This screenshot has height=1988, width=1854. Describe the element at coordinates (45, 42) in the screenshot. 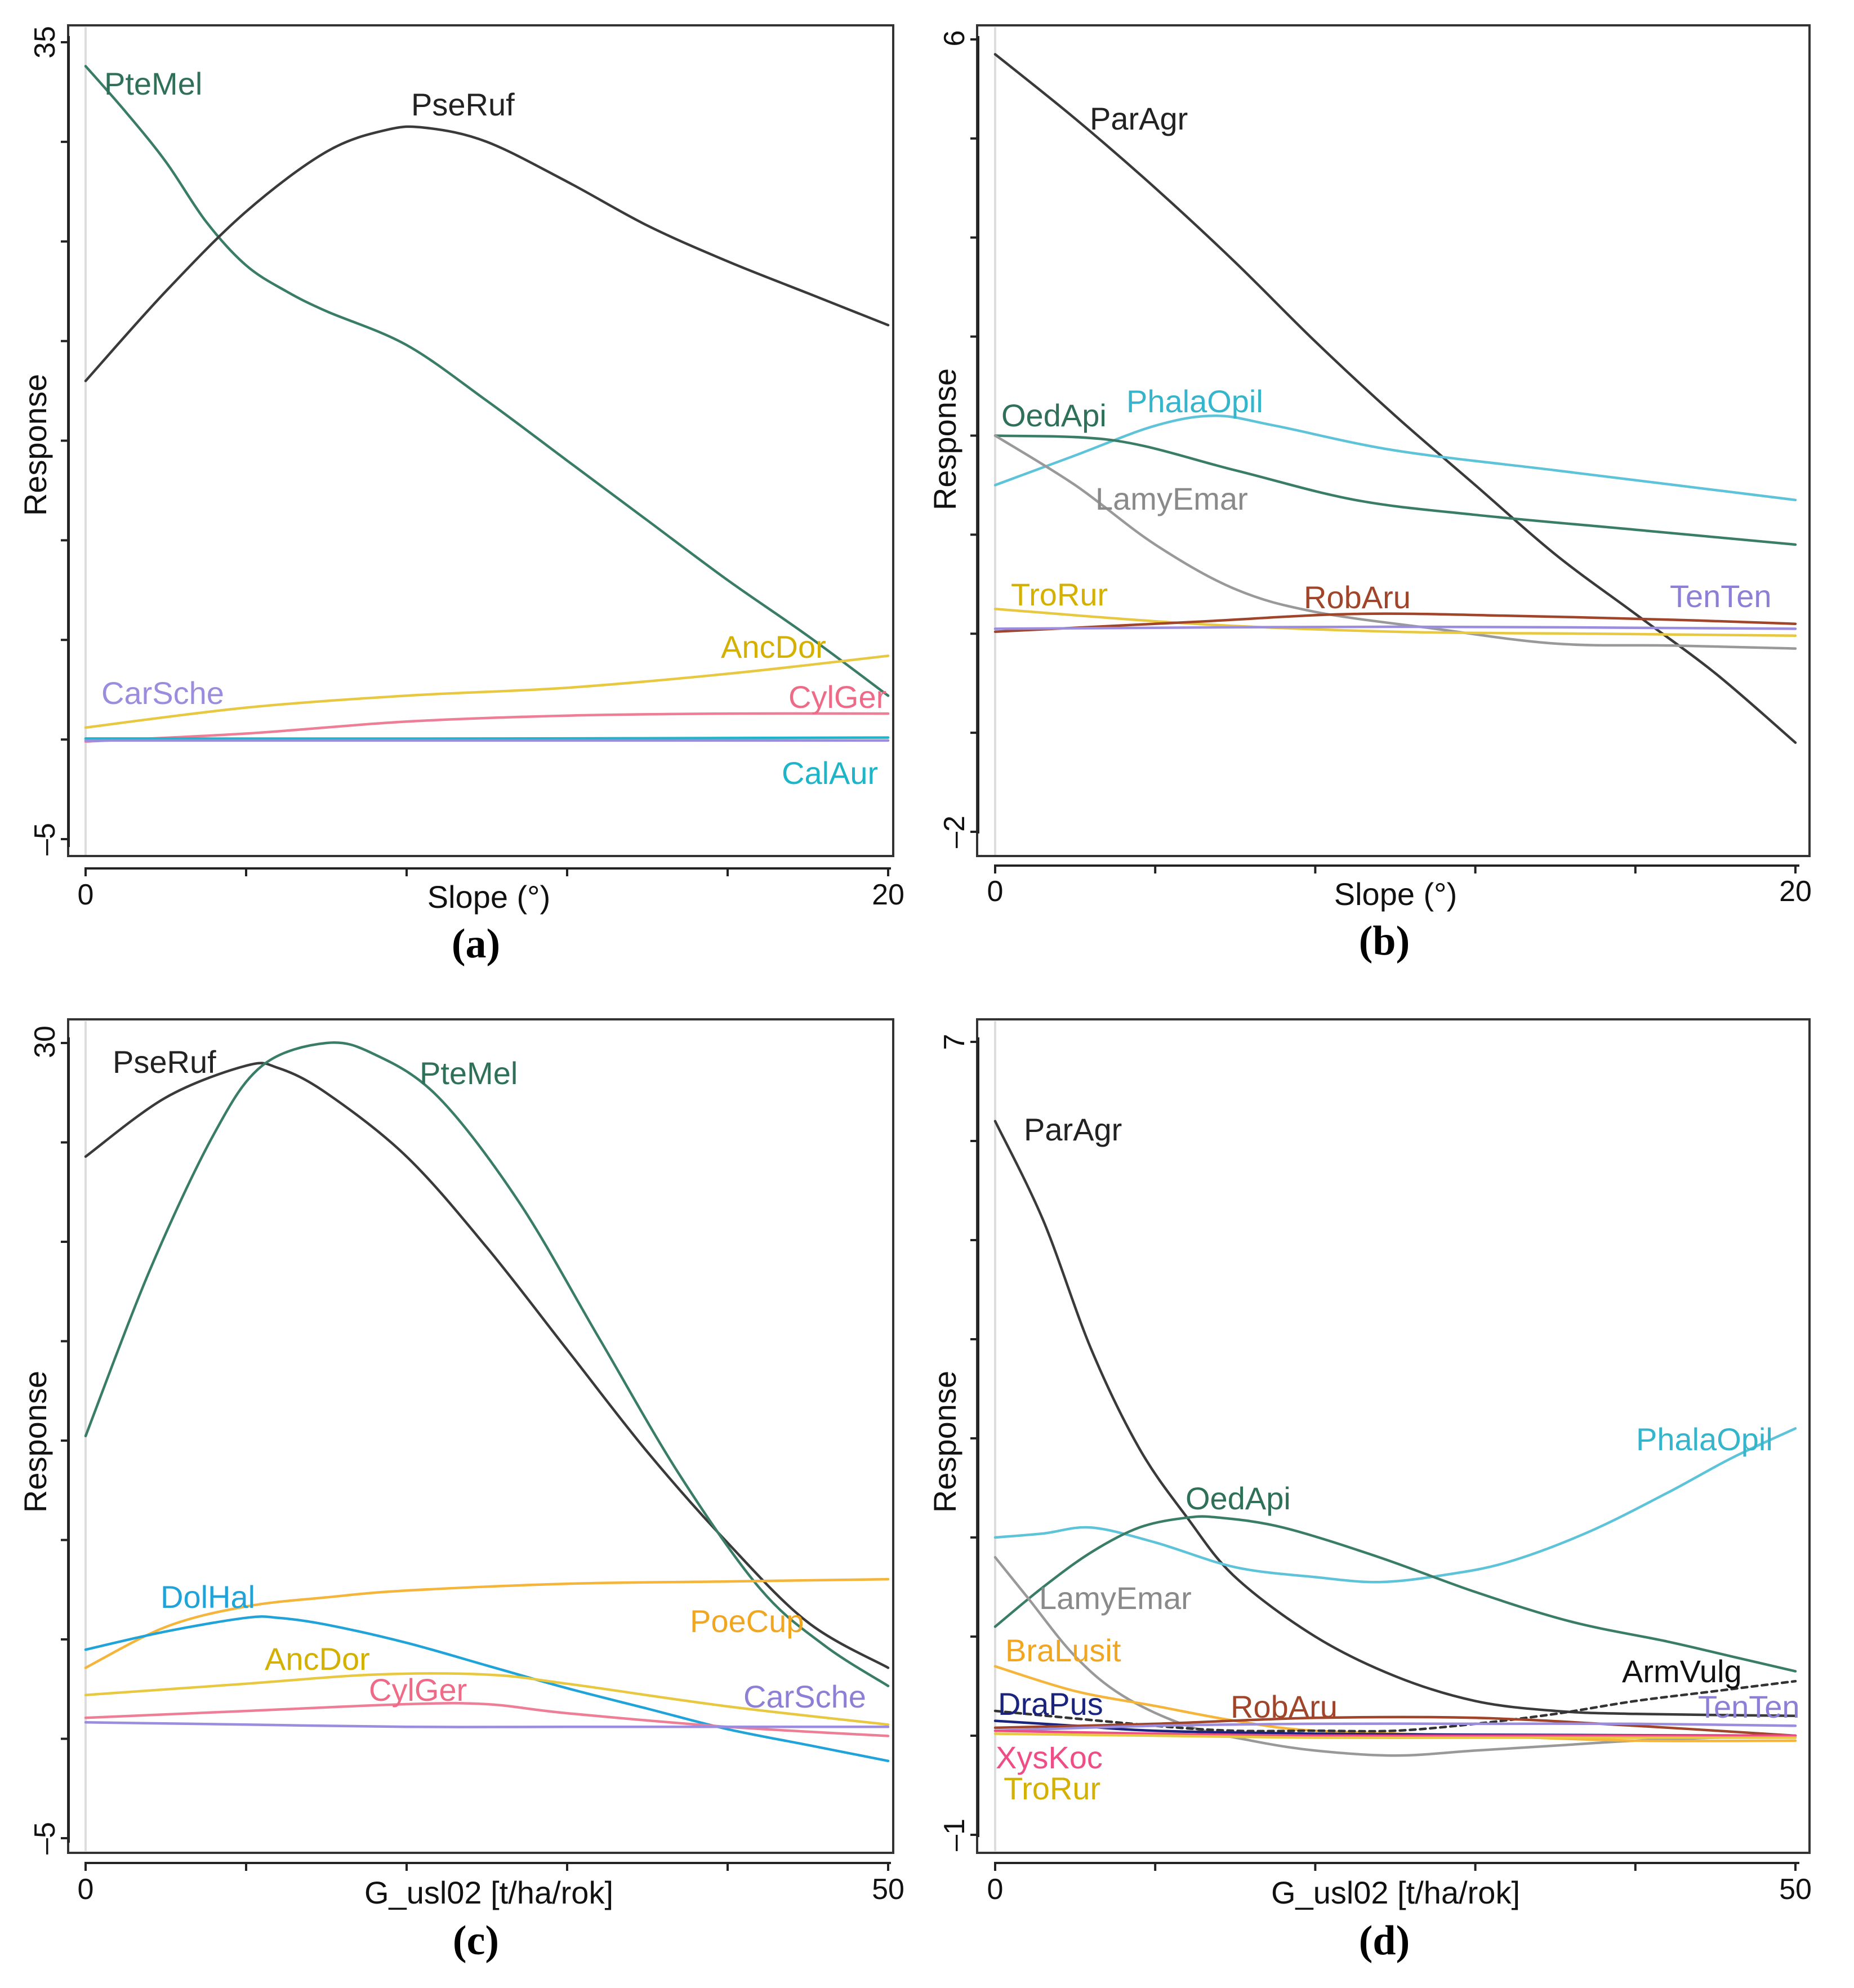

I see `y-tick-label-top: 35` at that location.